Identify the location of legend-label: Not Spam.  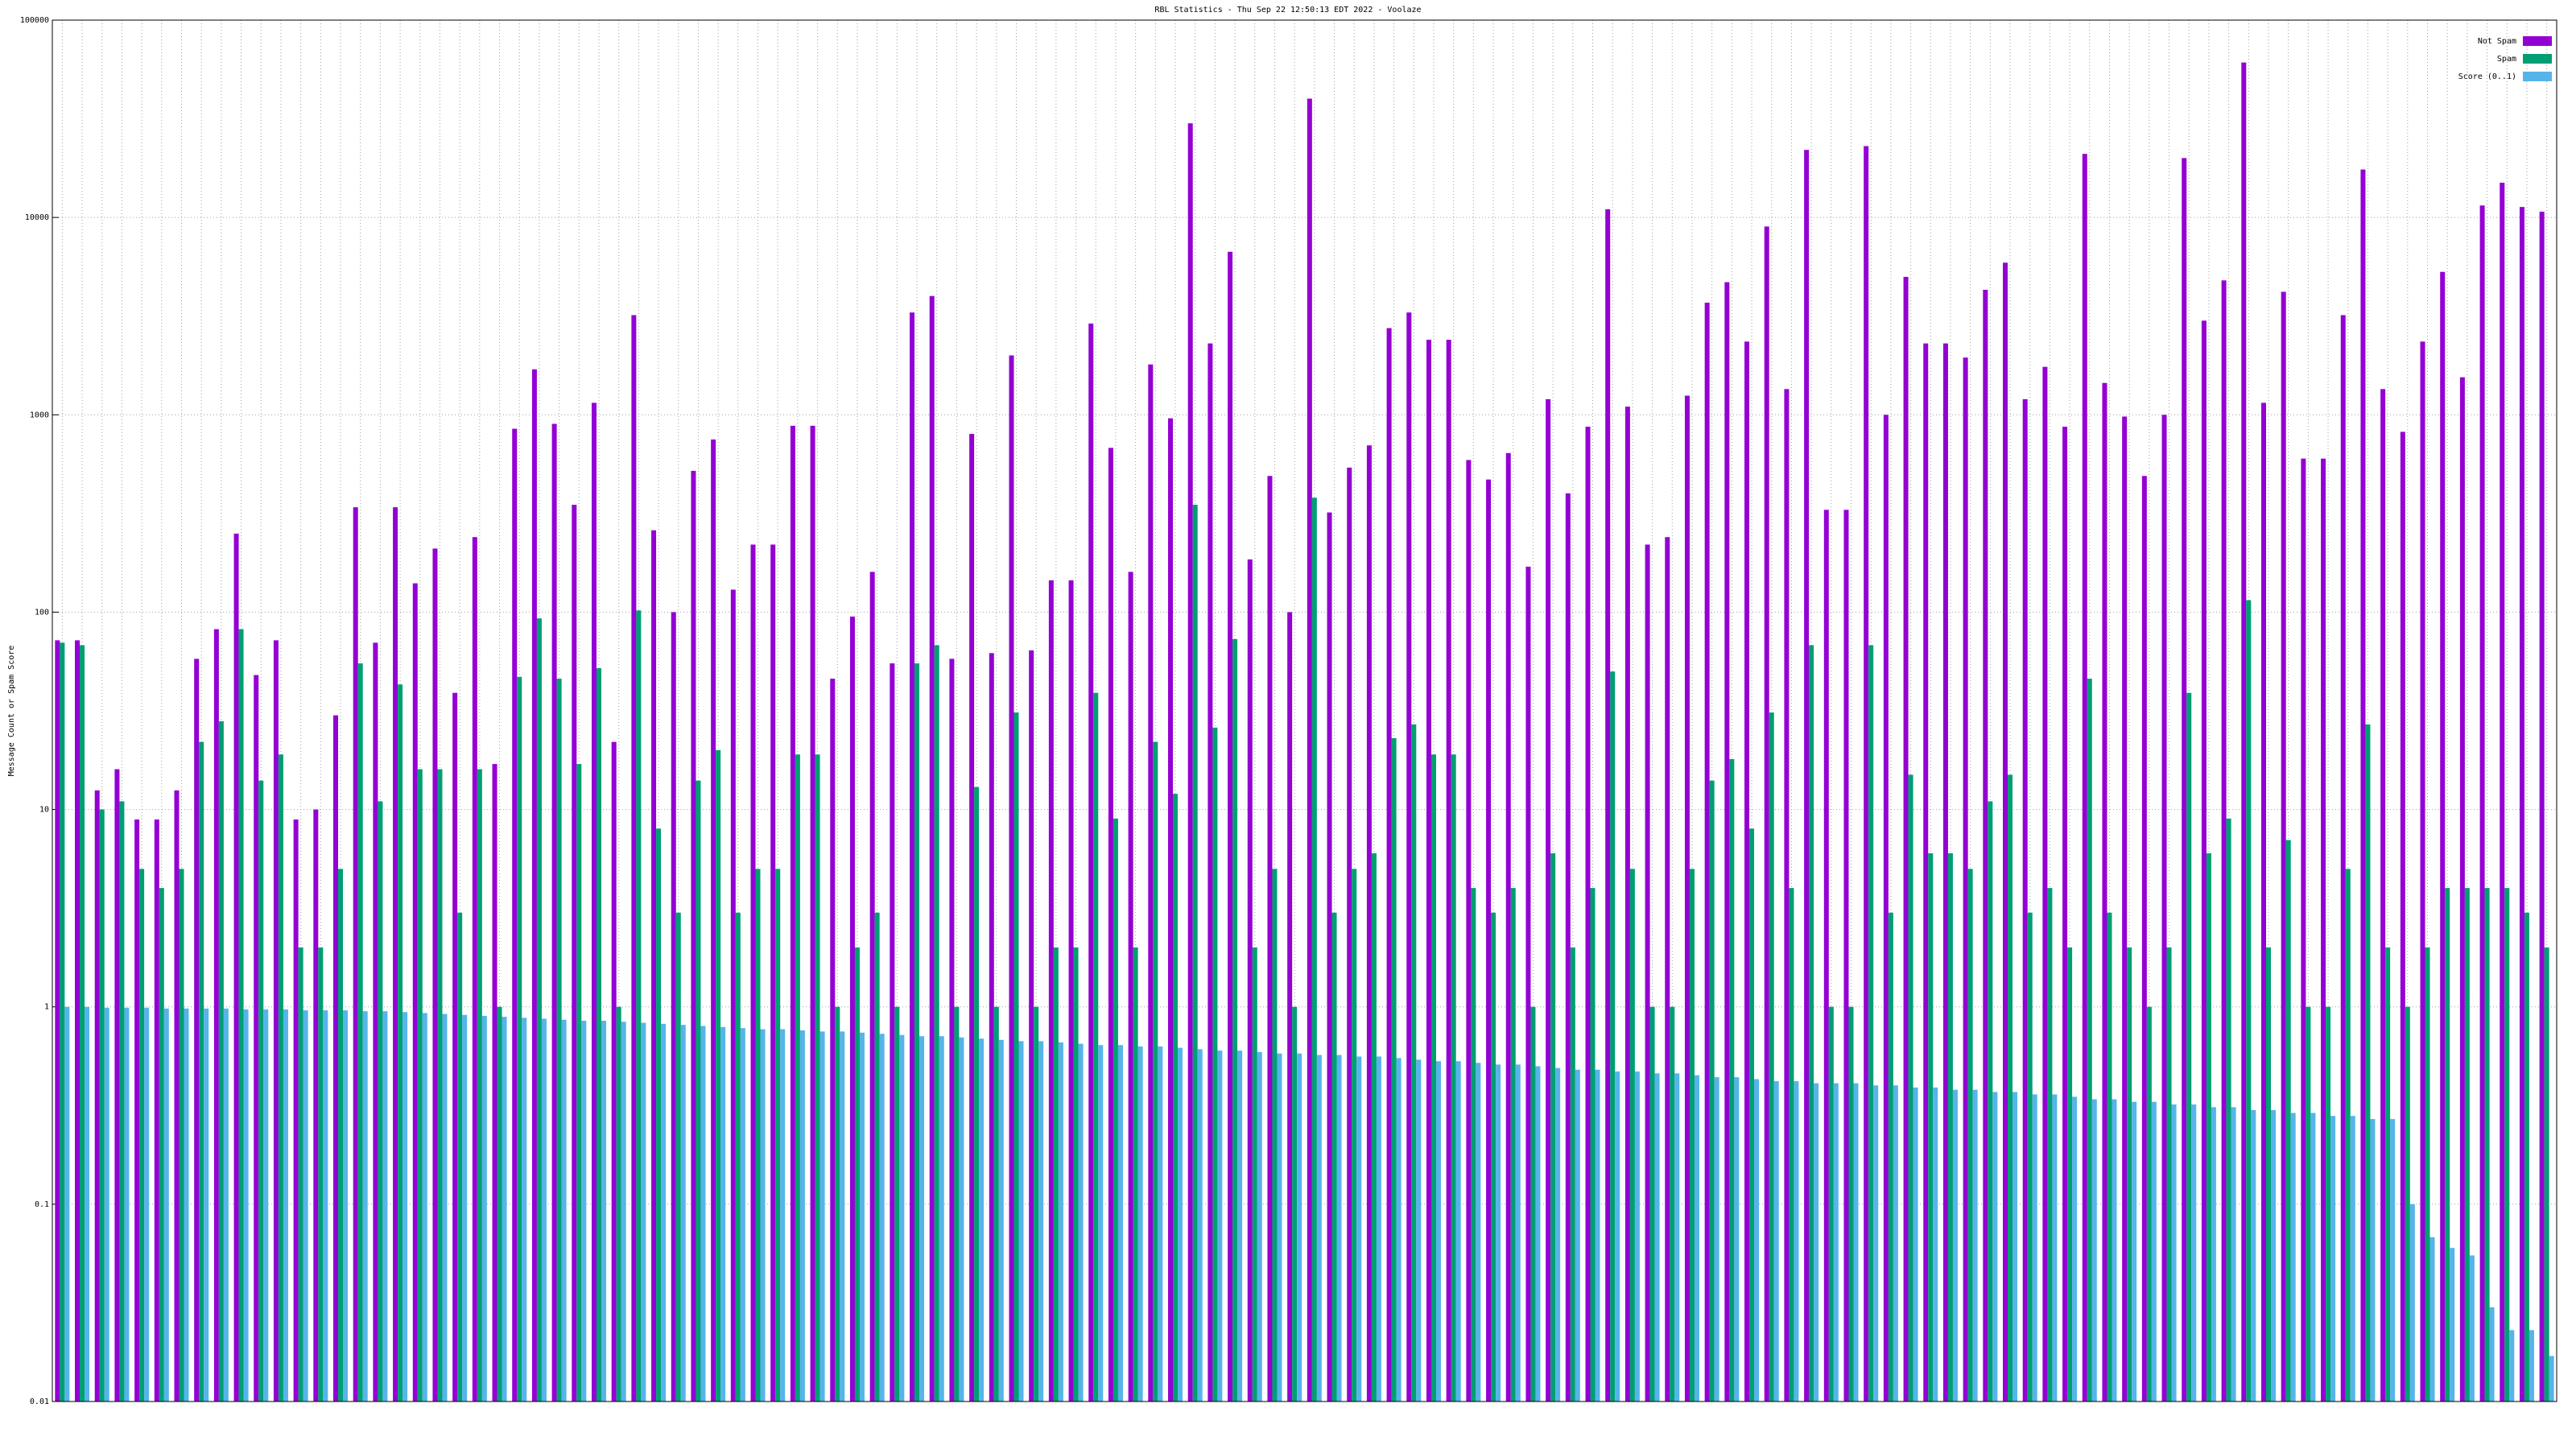
(2497, 41).